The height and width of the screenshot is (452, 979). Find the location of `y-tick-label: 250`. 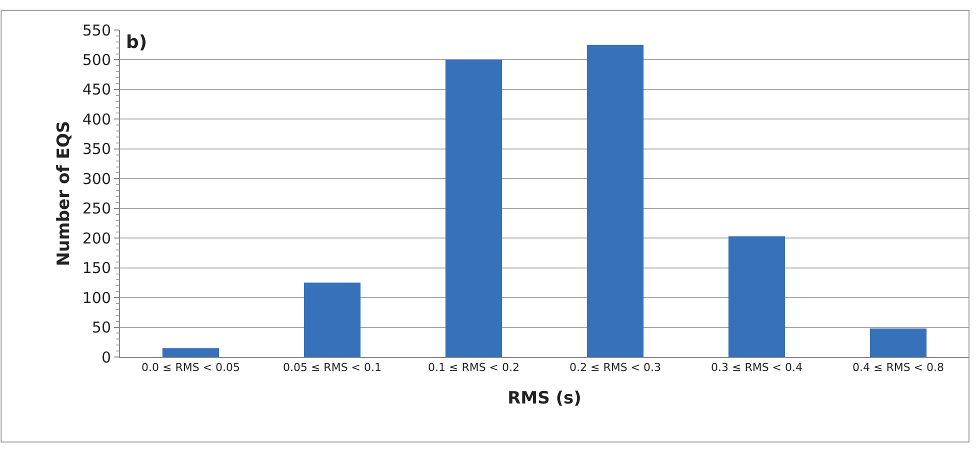

y-tick-label: 250 is located at coordinates (96, 209).